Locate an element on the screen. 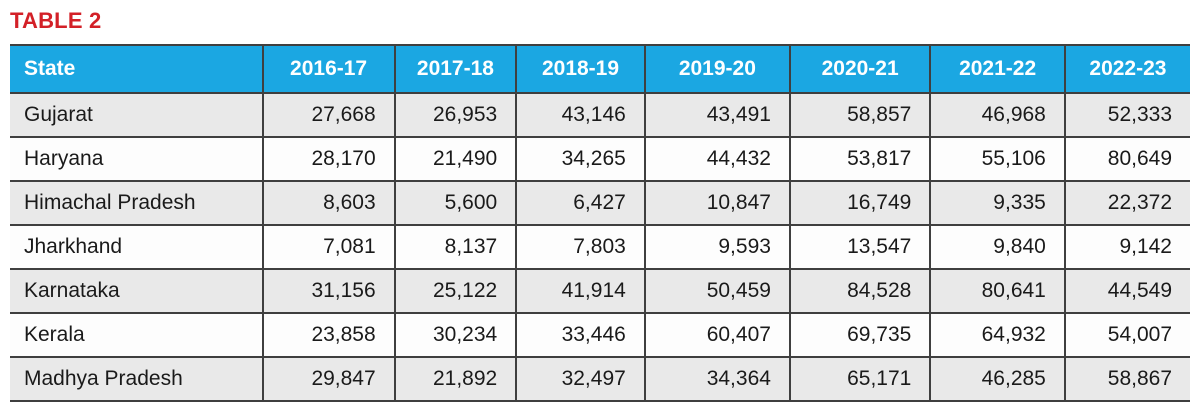 This screenshot has height=419, width=1200. value-cell: 23,858 is located at coordinates (328, 335).